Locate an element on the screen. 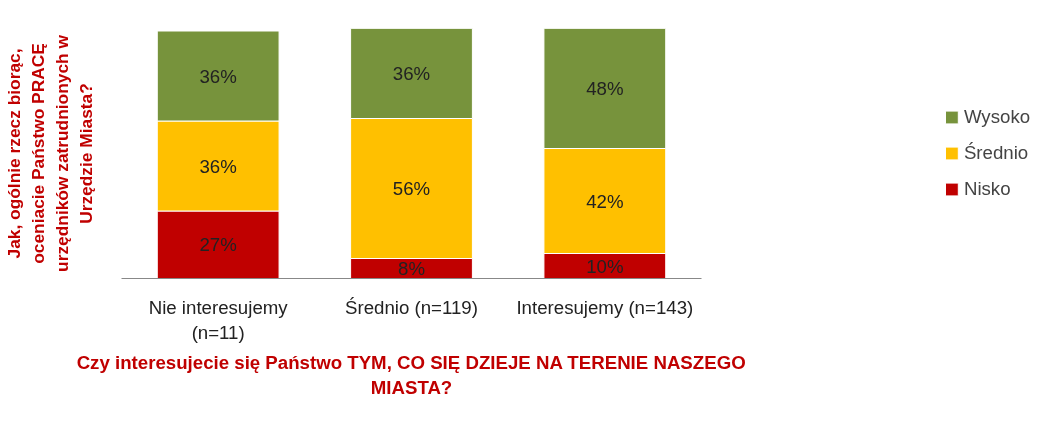 The width and height of the screenshot is (1061, 438). x-tick-label: Średnio (n=119) is located at coordinates (411, 307).